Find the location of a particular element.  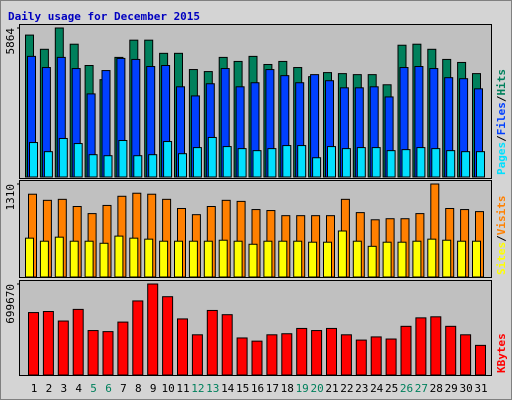

legend-entry: Visits is located at coordinates (501, 216).